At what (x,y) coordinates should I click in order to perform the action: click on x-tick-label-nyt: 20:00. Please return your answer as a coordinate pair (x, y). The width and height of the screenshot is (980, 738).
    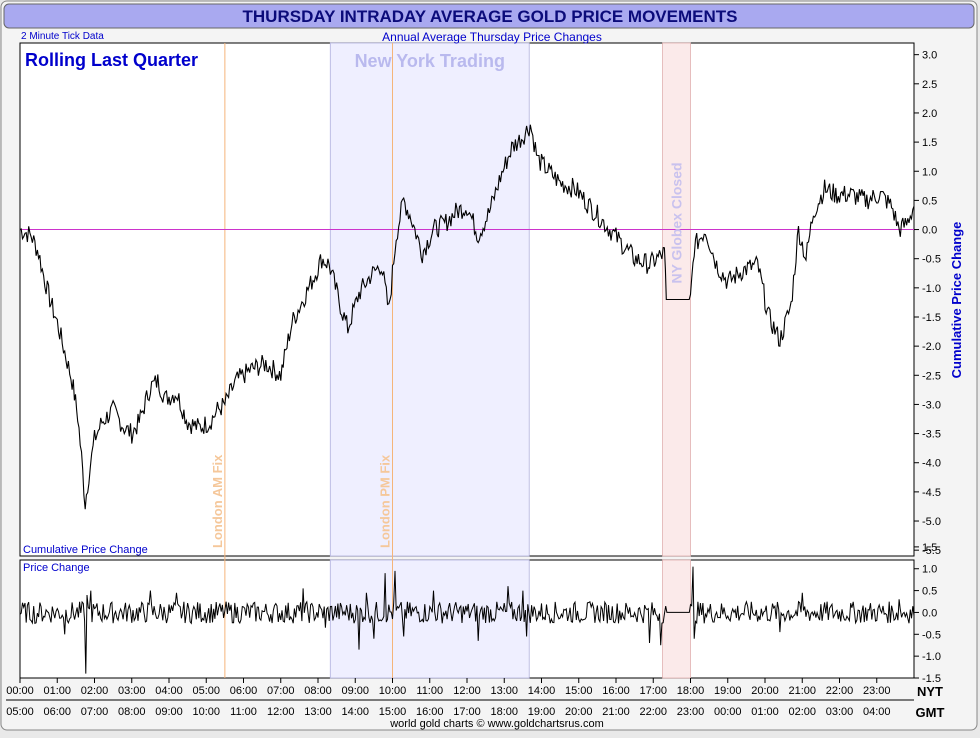
    Looking at the image, I should click on (765, 691).